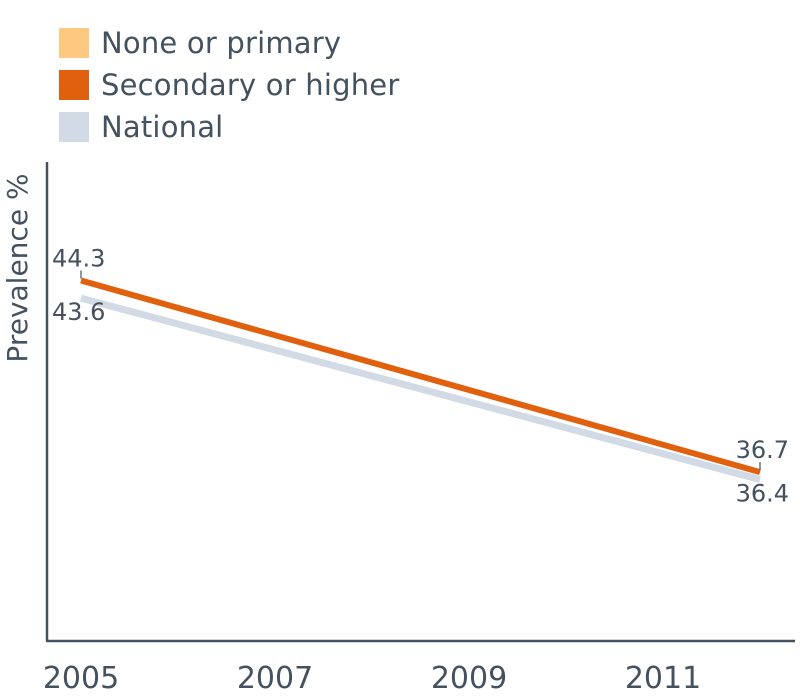 This screenshot has height=700, width=800. What do you see at coordinates (663, 678) in the screenshot?
I see `x-tick-label: 2011` at bounding box center [663, 678].